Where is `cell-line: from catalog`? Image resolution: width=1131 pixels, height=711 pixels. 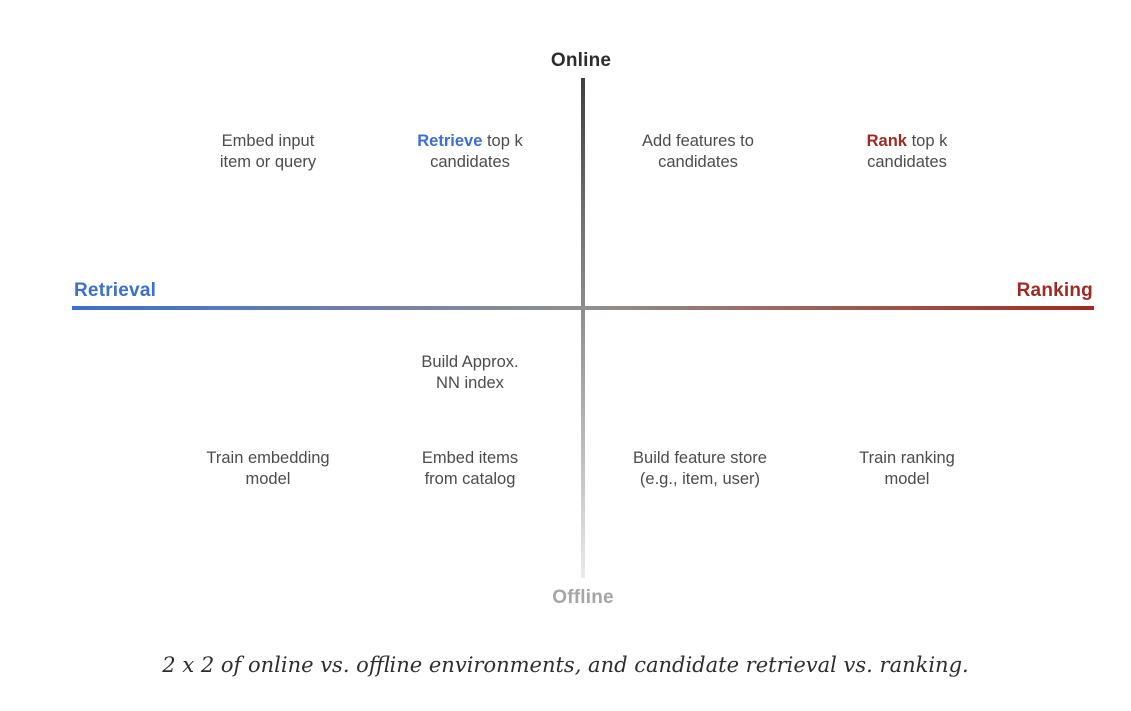 cell-line: from catalog is located at coordinates (470, 479).